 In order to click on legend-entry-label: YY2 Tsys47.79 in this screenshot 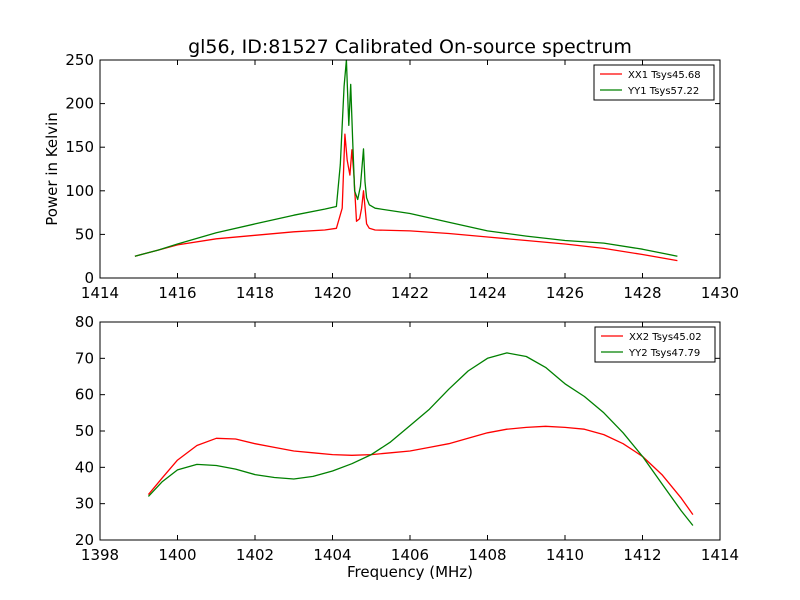, I will do `click(664, 353)`.